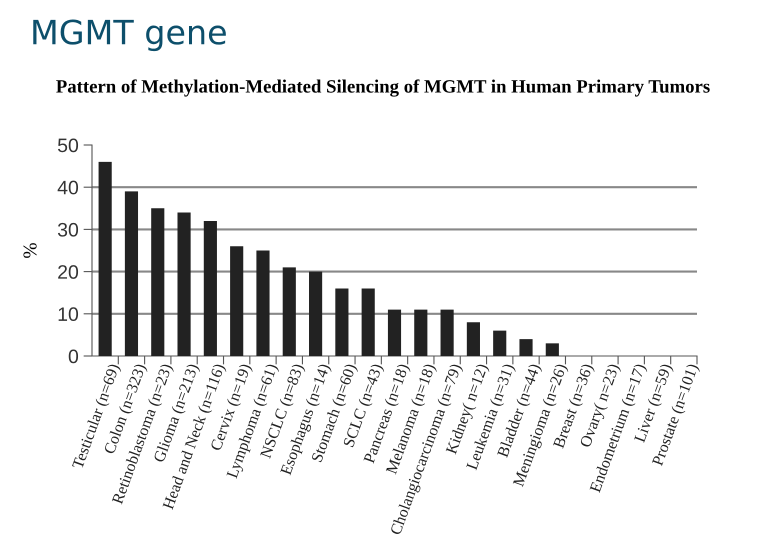 The image size is (772, 555). What do you see at coordinates (68, 272) in the screenshot?
I see `y-tick-label: 20` at bounding box center [68, 272].